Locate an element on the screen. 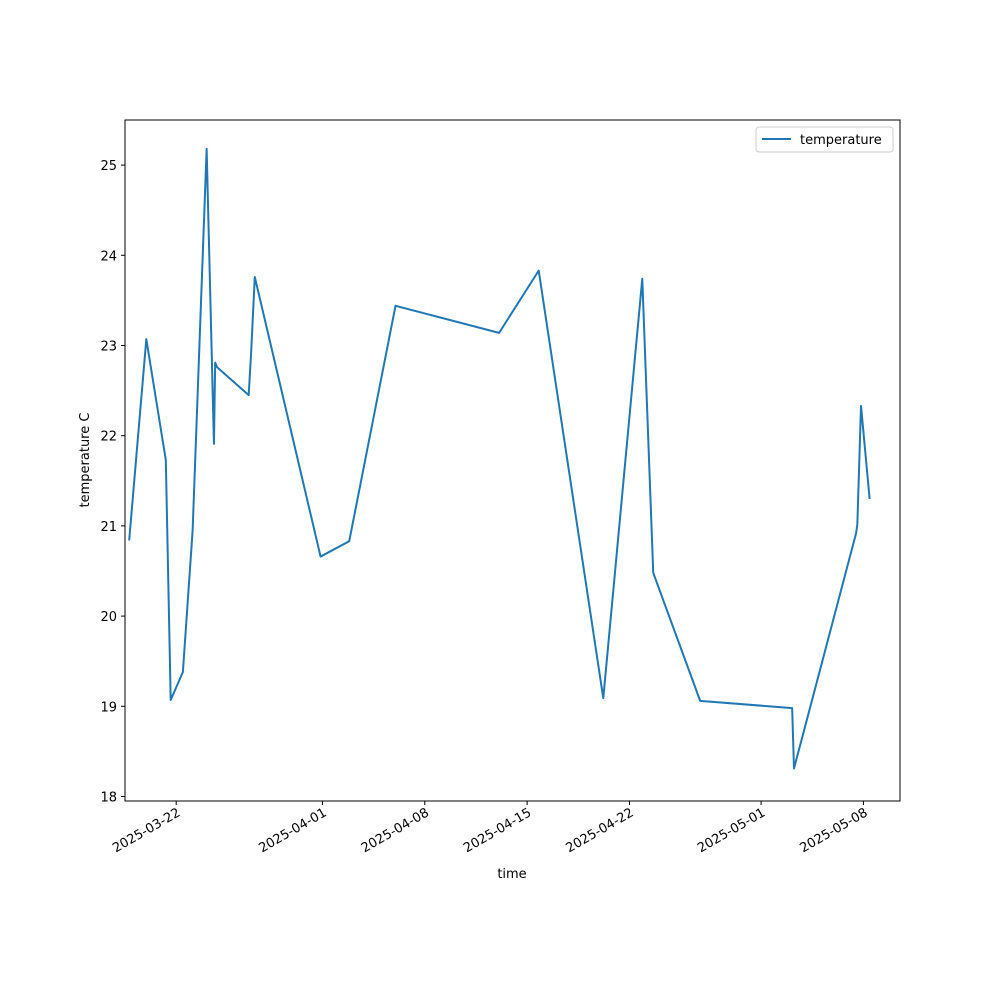 This screenshot has height=1000, width=1000. y-tick-label: 19 is located at coordinates (108, 707).